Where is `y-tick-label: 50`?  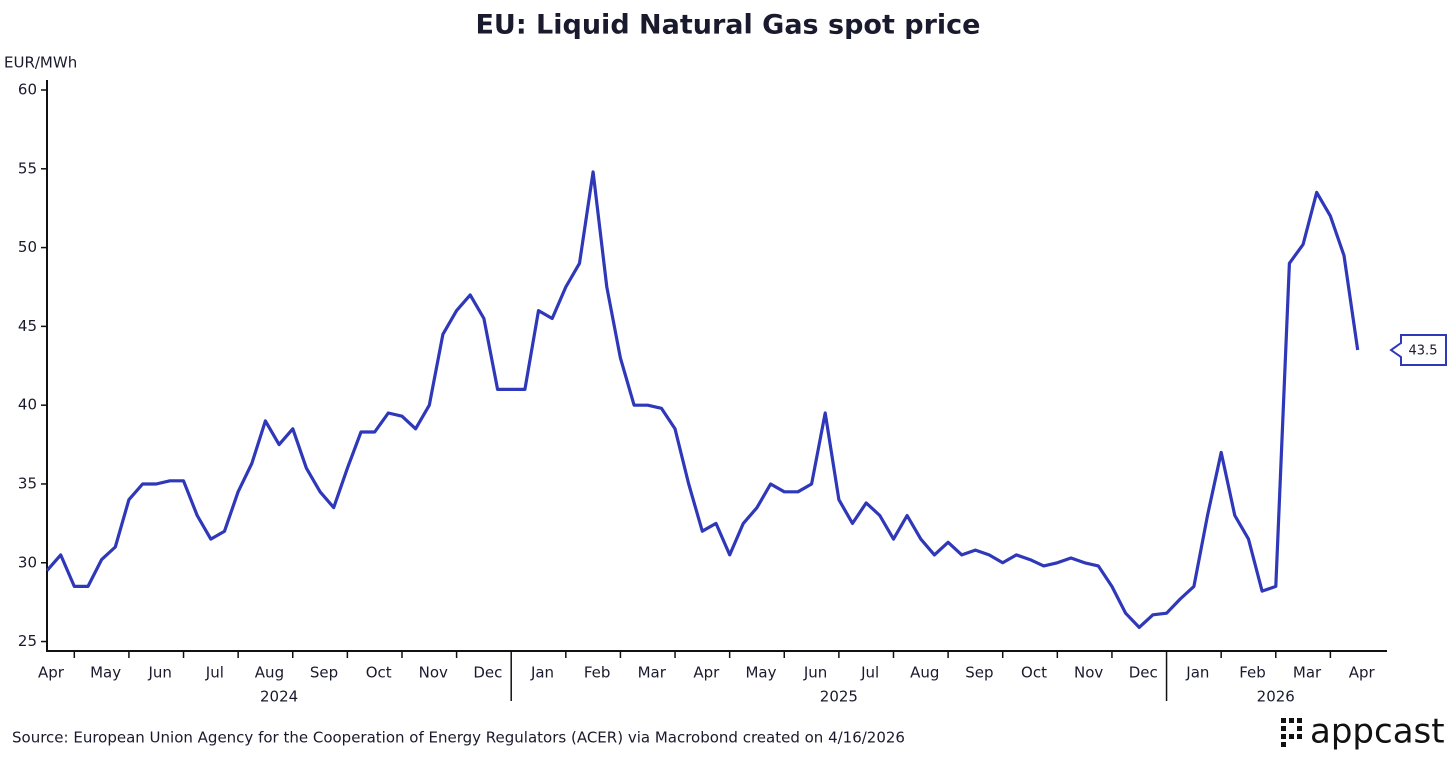 y-tick-label: 50 is located at coordinates (27, 247).